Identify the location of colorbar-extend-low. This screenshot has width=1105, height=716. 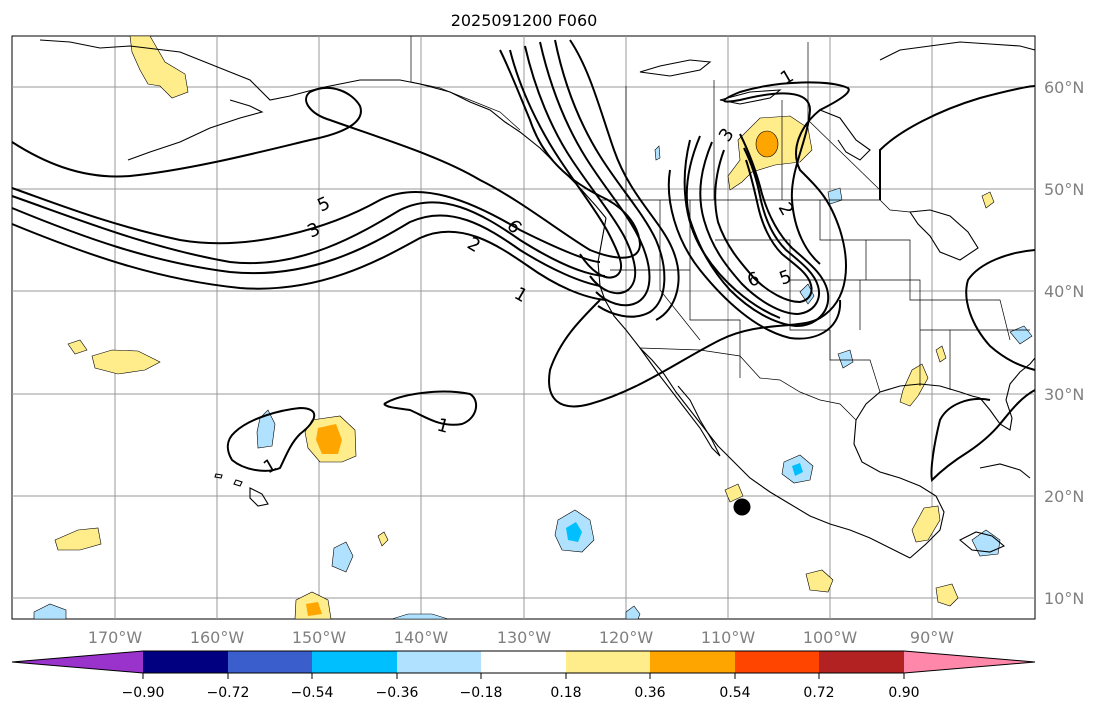
(77, 662).